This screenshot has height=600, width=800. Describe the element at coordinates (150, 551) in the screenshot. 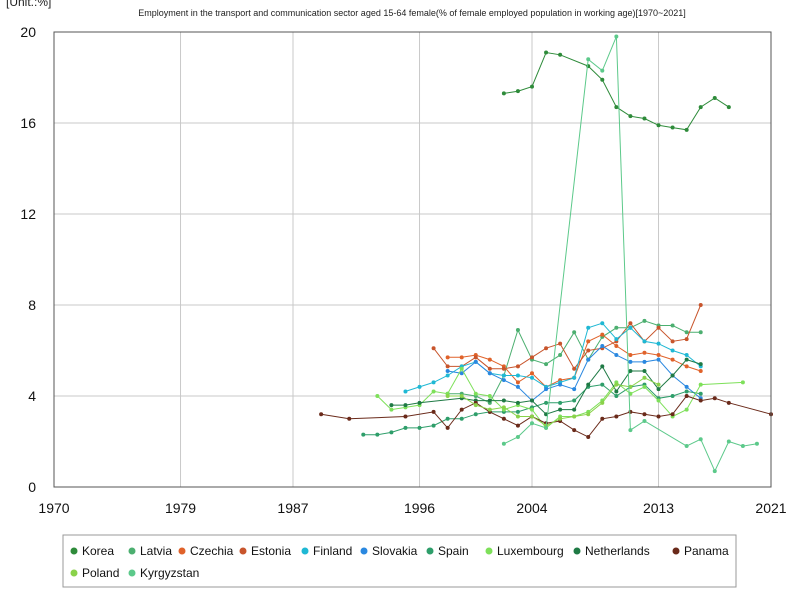

I see `legend-item-latvia: Latvia` at that location.